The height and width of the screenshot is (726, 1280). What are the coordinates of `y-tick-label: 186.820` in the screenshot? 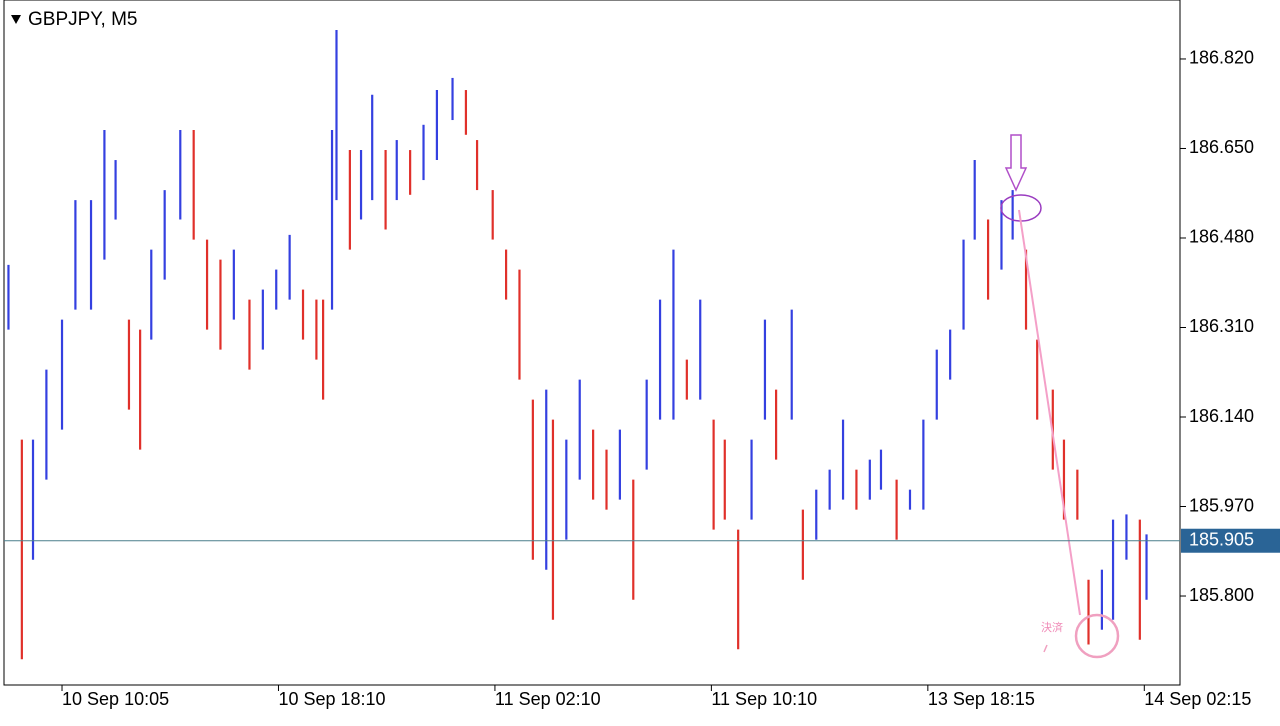 It's located at (1221, 58).